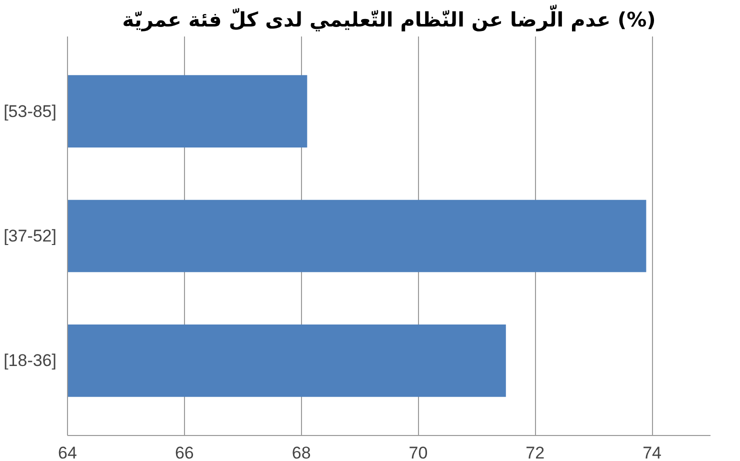 This screenshot has height=461, width=740. Describe the element at coordinates (67, 452) in the screenshot. I see `x-tick-label: 64` at that location.